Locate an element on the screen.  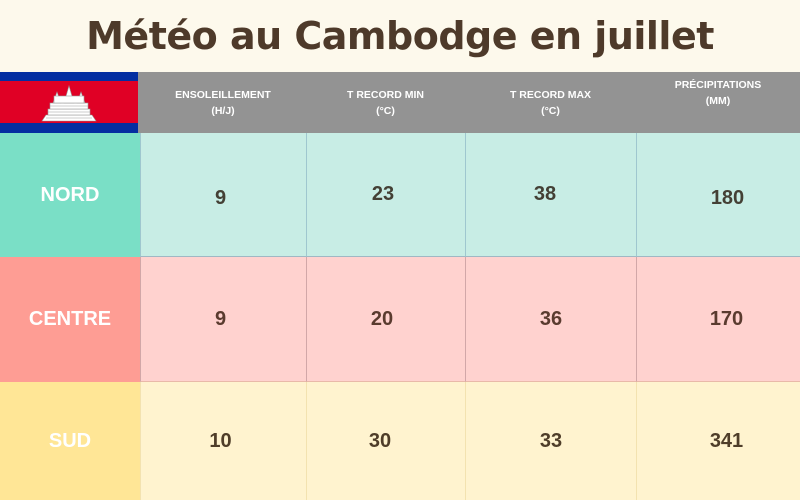
header-unit: (H/J) is located at coordinates (223, 110).